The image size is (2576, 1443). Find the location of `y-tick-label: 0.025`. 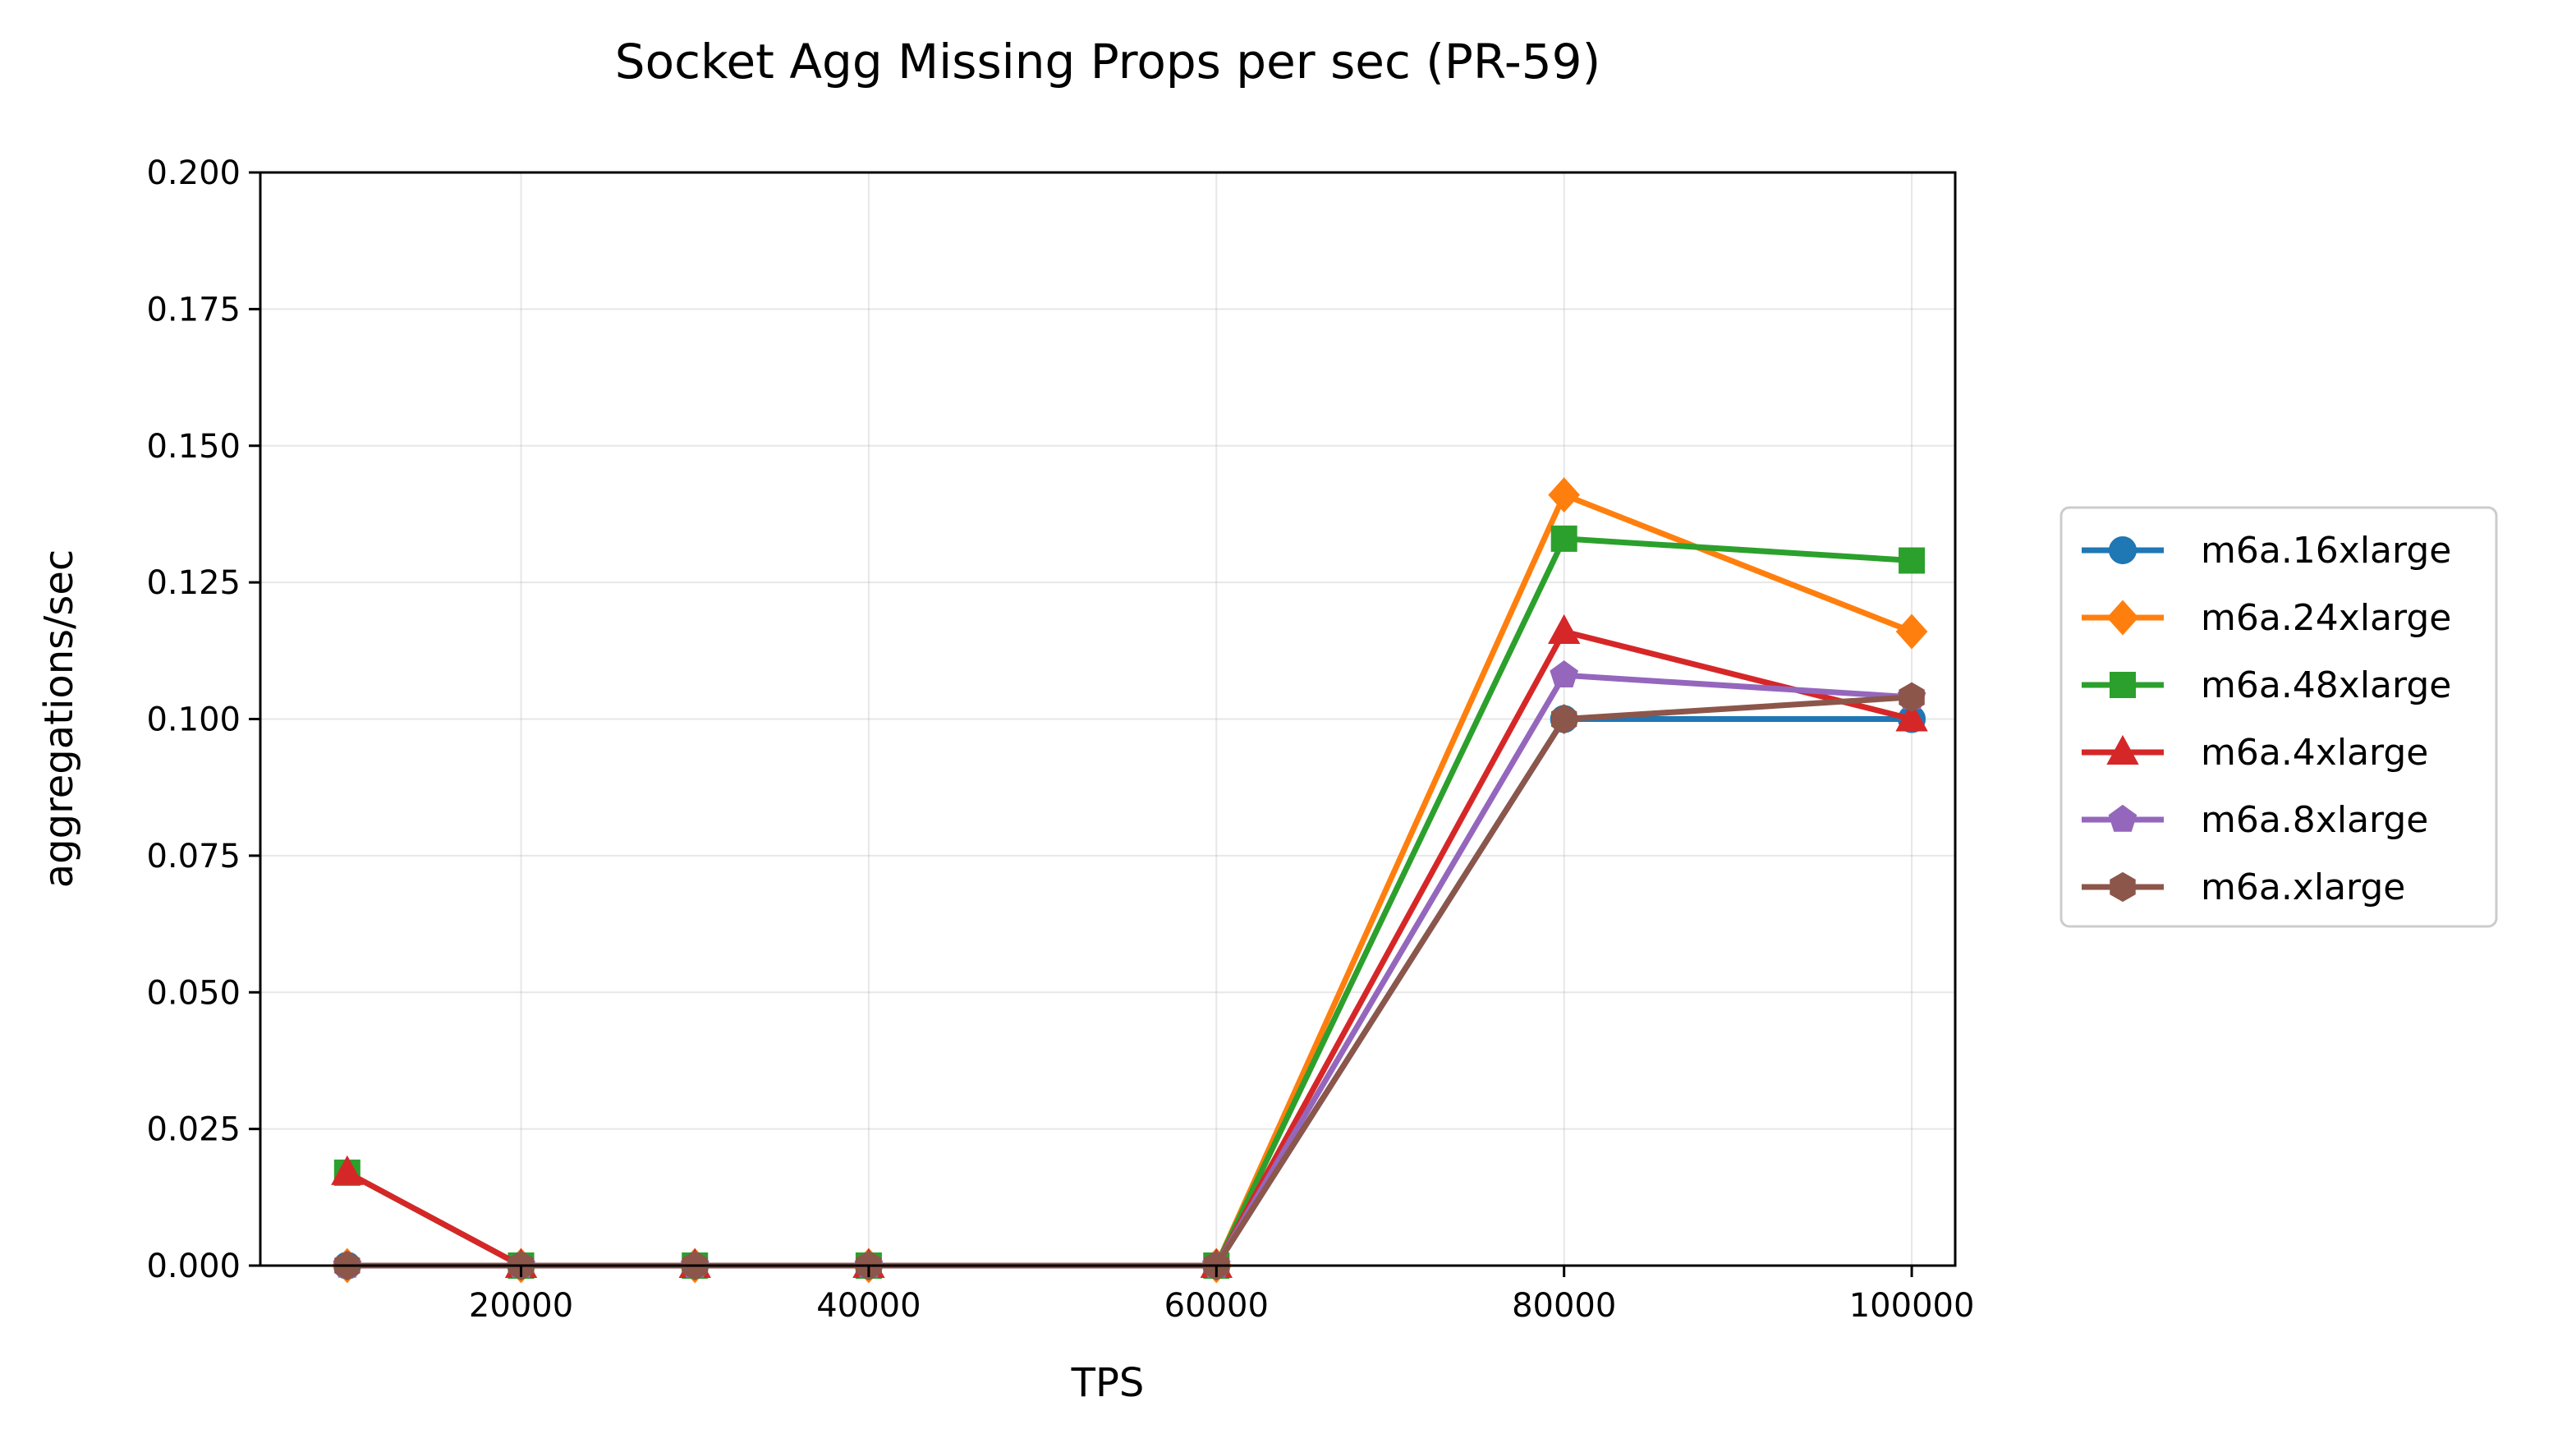

y-tick-label: 0.025 is located at coordinates (193, 1130).